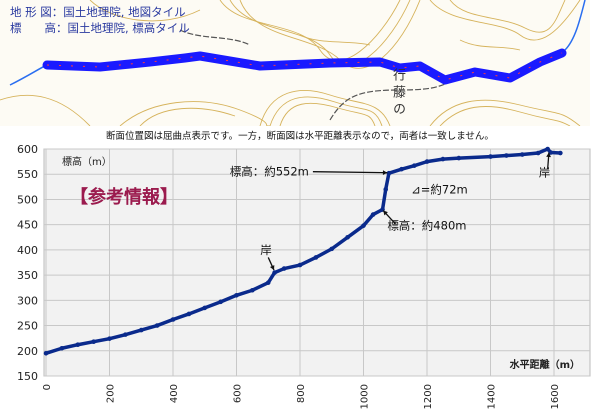 The image size is (600, 412). What do you see at coordinates (174, 393) in the screenshot?
I see `x-tick-label: 400` at bounding box center [174, 393].